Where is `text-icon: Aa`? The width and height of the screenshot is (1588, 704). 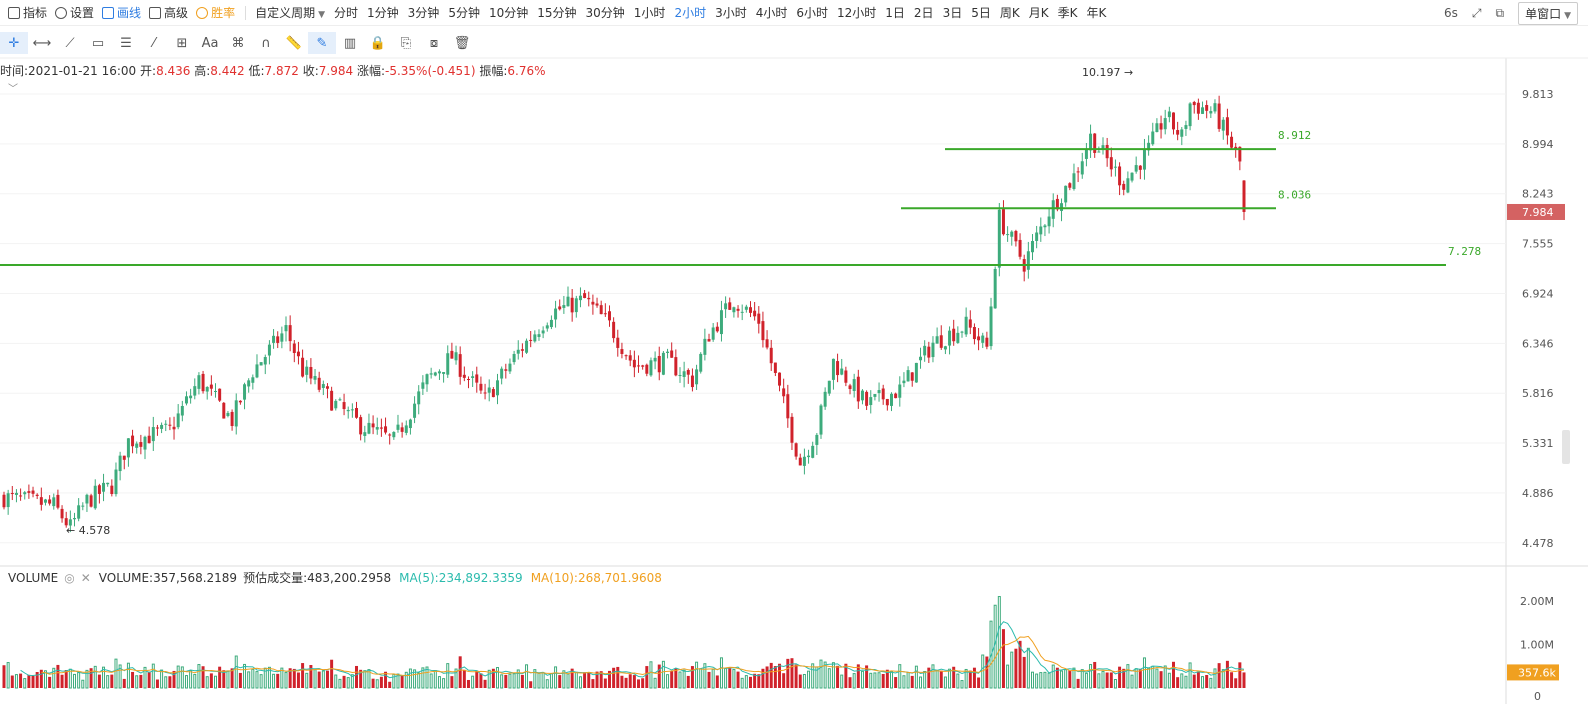
text-icon: Aa is located at coordinates (210, 43).